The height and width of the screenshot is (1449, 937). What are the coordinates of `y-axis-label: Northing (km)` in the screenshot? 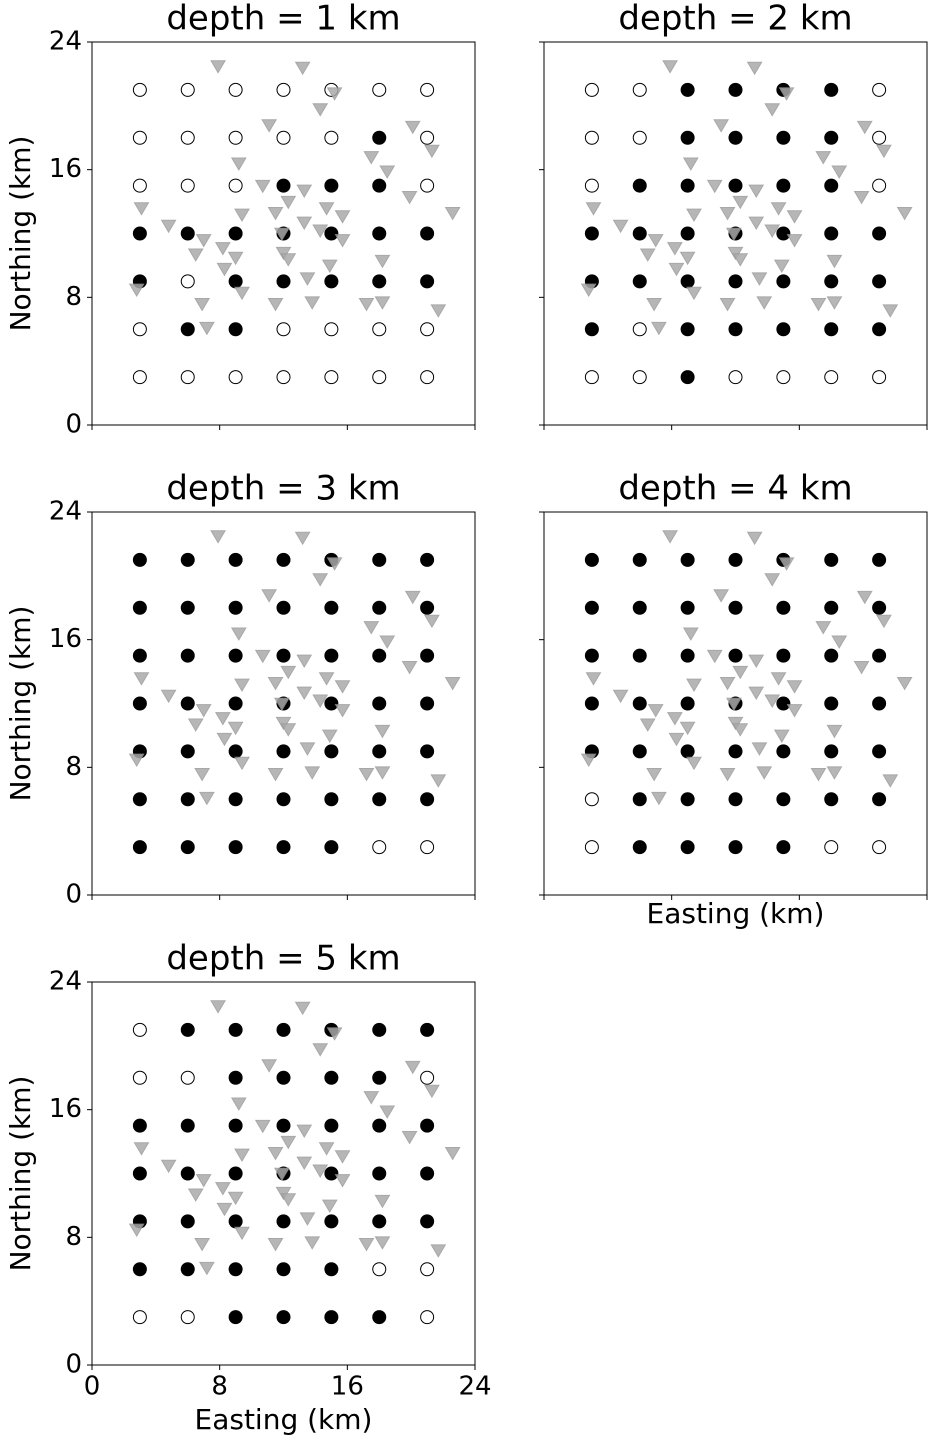 It's located at (20, 704).